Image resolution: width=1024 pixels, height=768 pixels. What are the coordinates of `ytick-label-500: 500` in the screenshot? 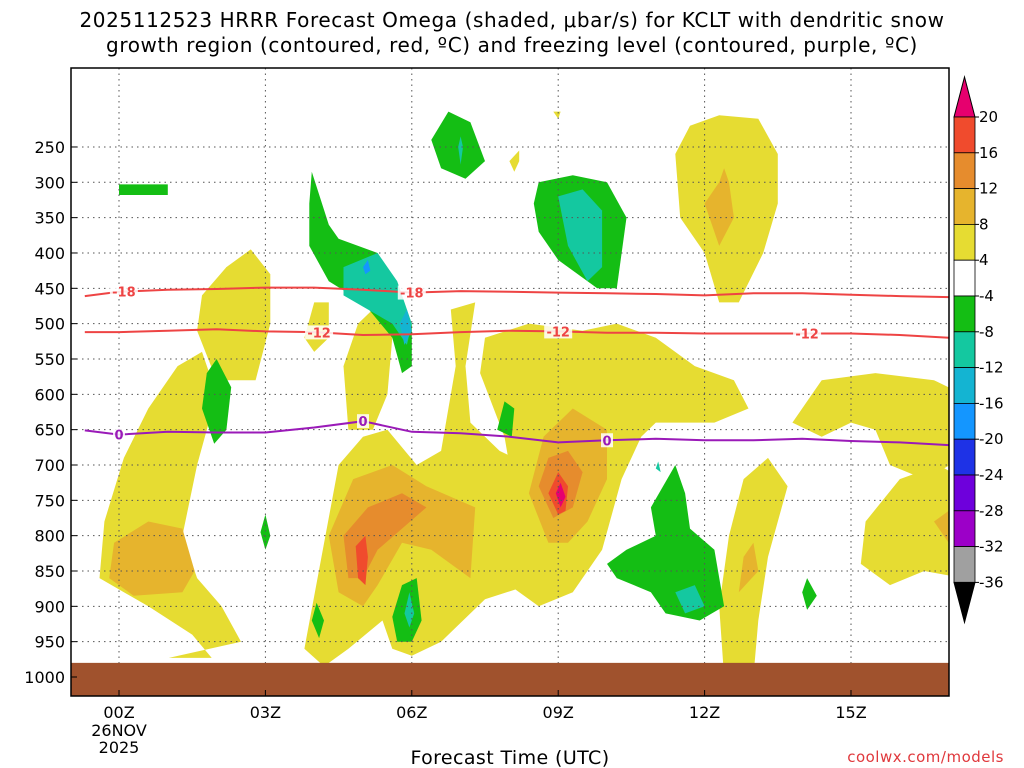 It's located at (49, 324).